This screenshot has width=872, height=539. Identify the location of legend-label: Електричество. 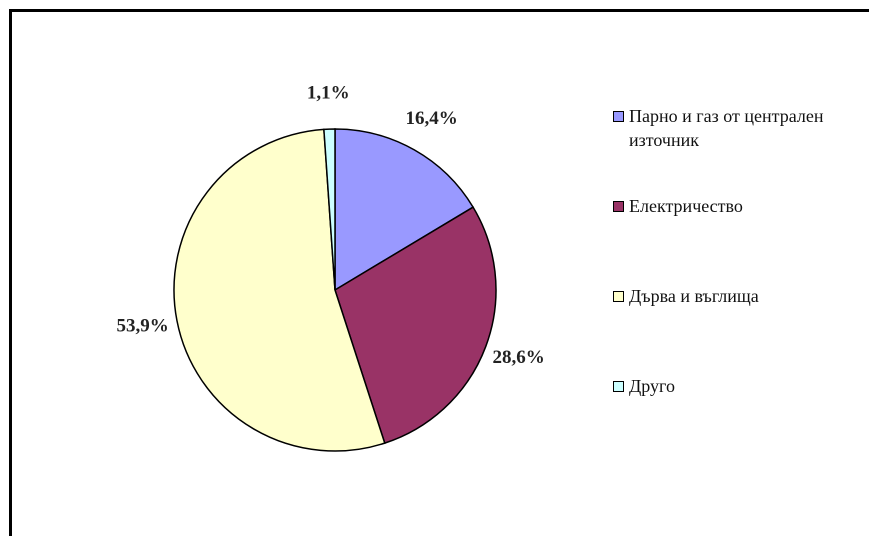
(686, 206).